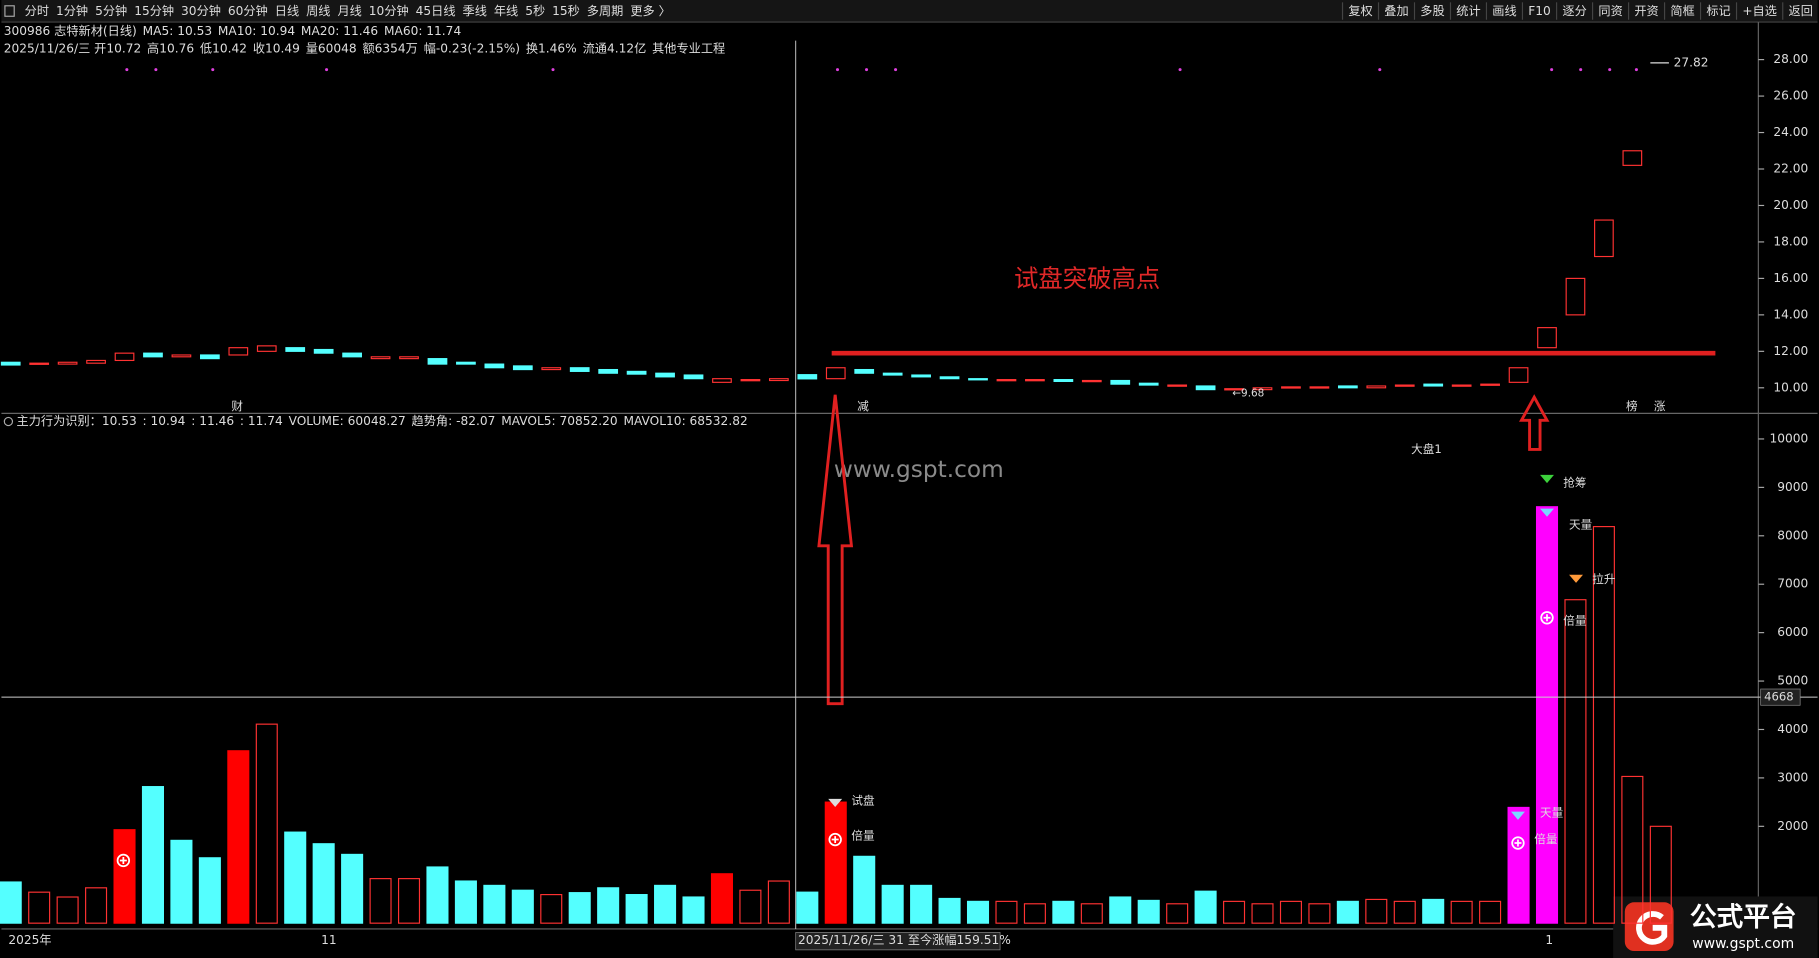  I want to click on toolbar-button: 开资, so click(1646, 11).